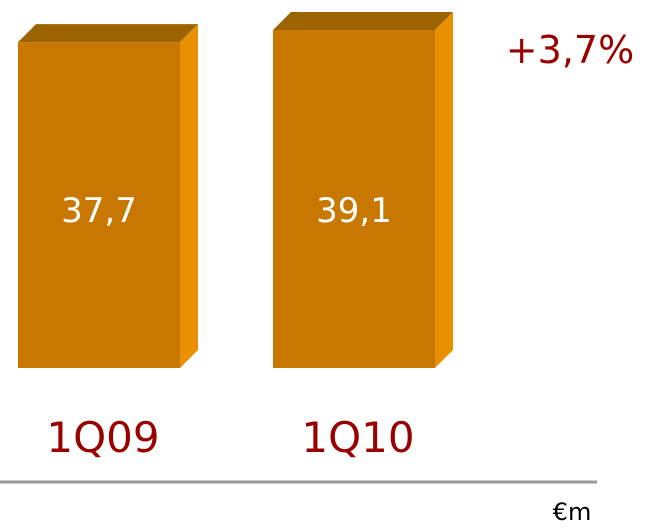 This screenshot has height=531, width=652. What do you see at coordinates (354, 211) in the screenshot?
I see `bar-value-label-1q10: 39,1` at bounding box center [354, 211].